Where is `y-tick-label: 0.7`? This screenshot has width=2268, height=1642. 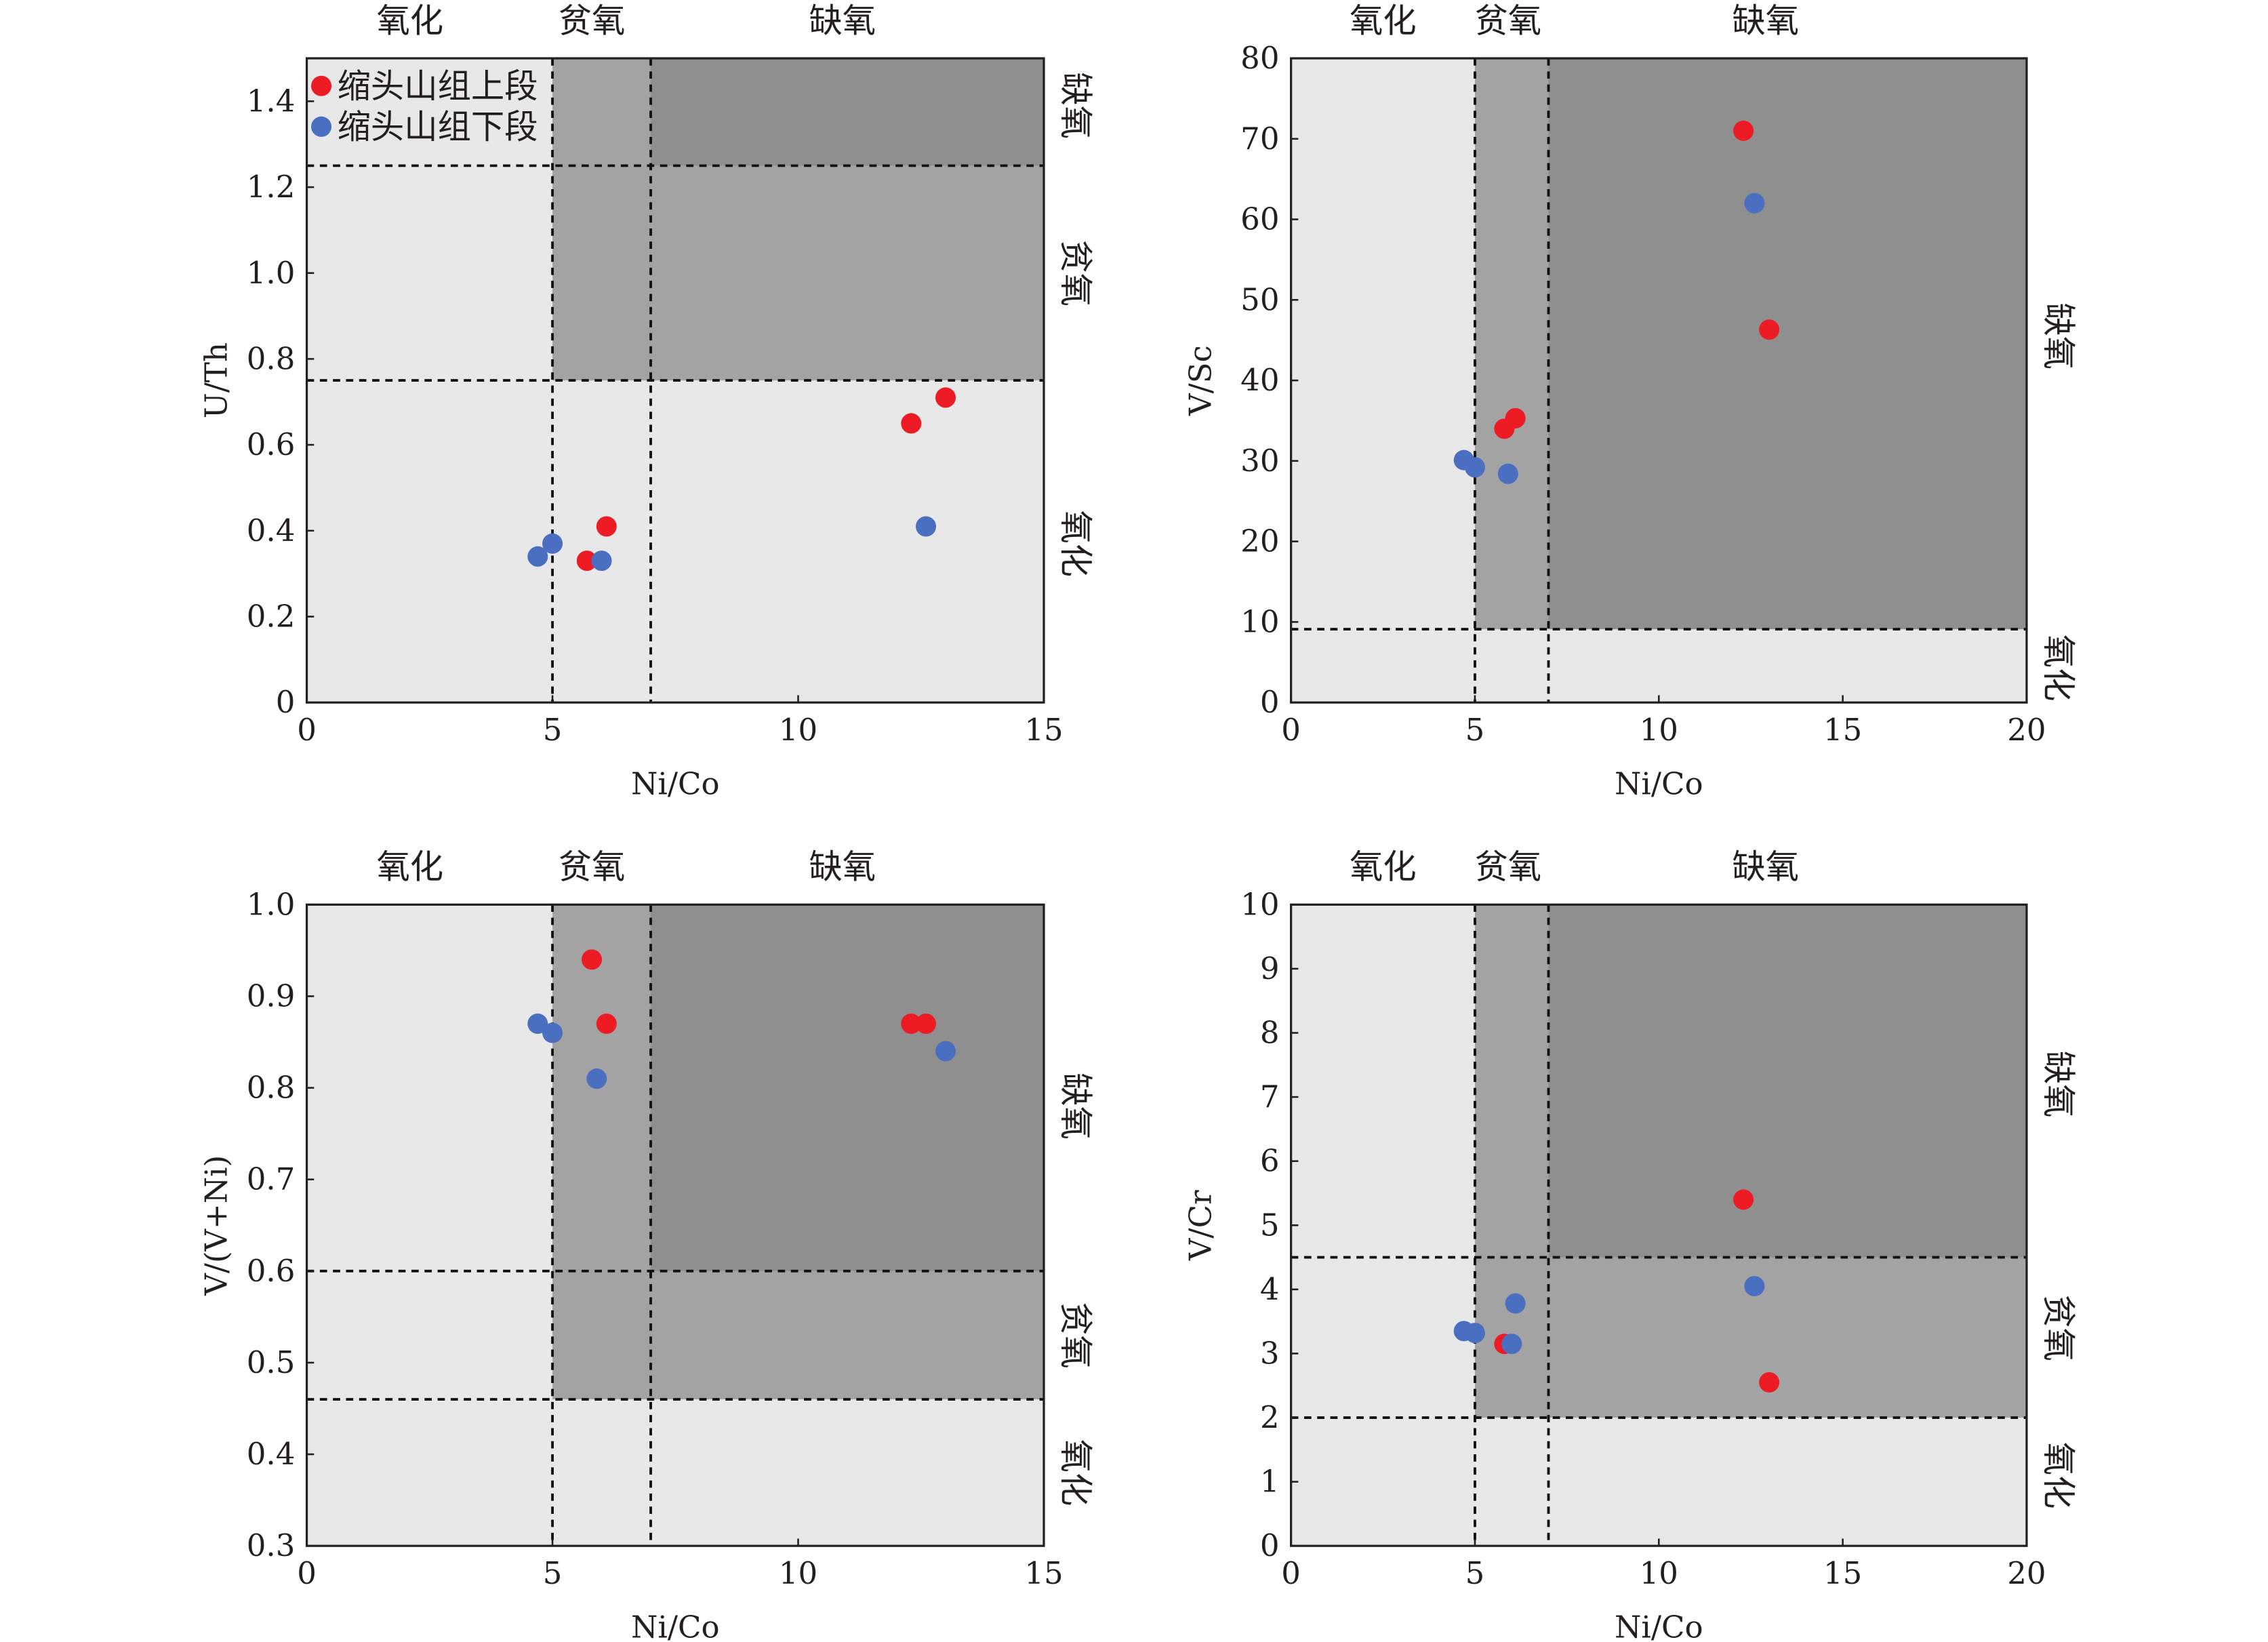
y-tick-label: 0.7 is located at coordinates (271, 1179).